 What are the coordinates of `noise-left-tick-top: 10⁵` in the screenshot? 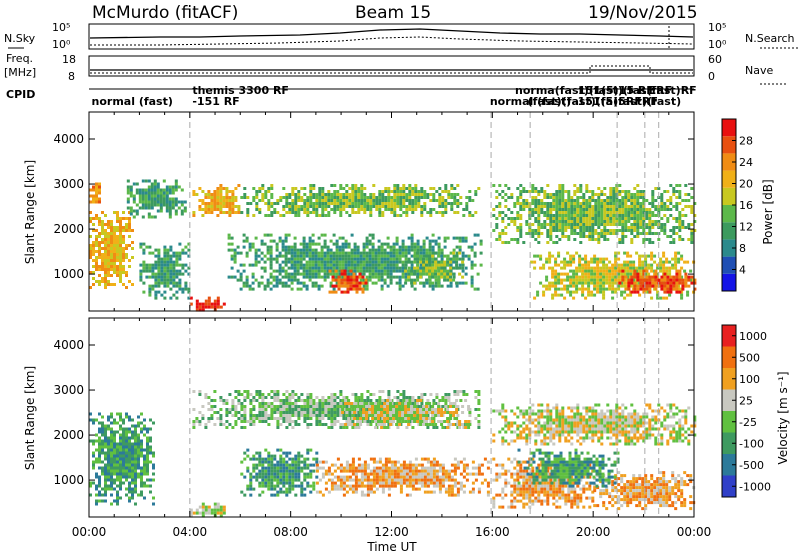 It's located at (61, 27).